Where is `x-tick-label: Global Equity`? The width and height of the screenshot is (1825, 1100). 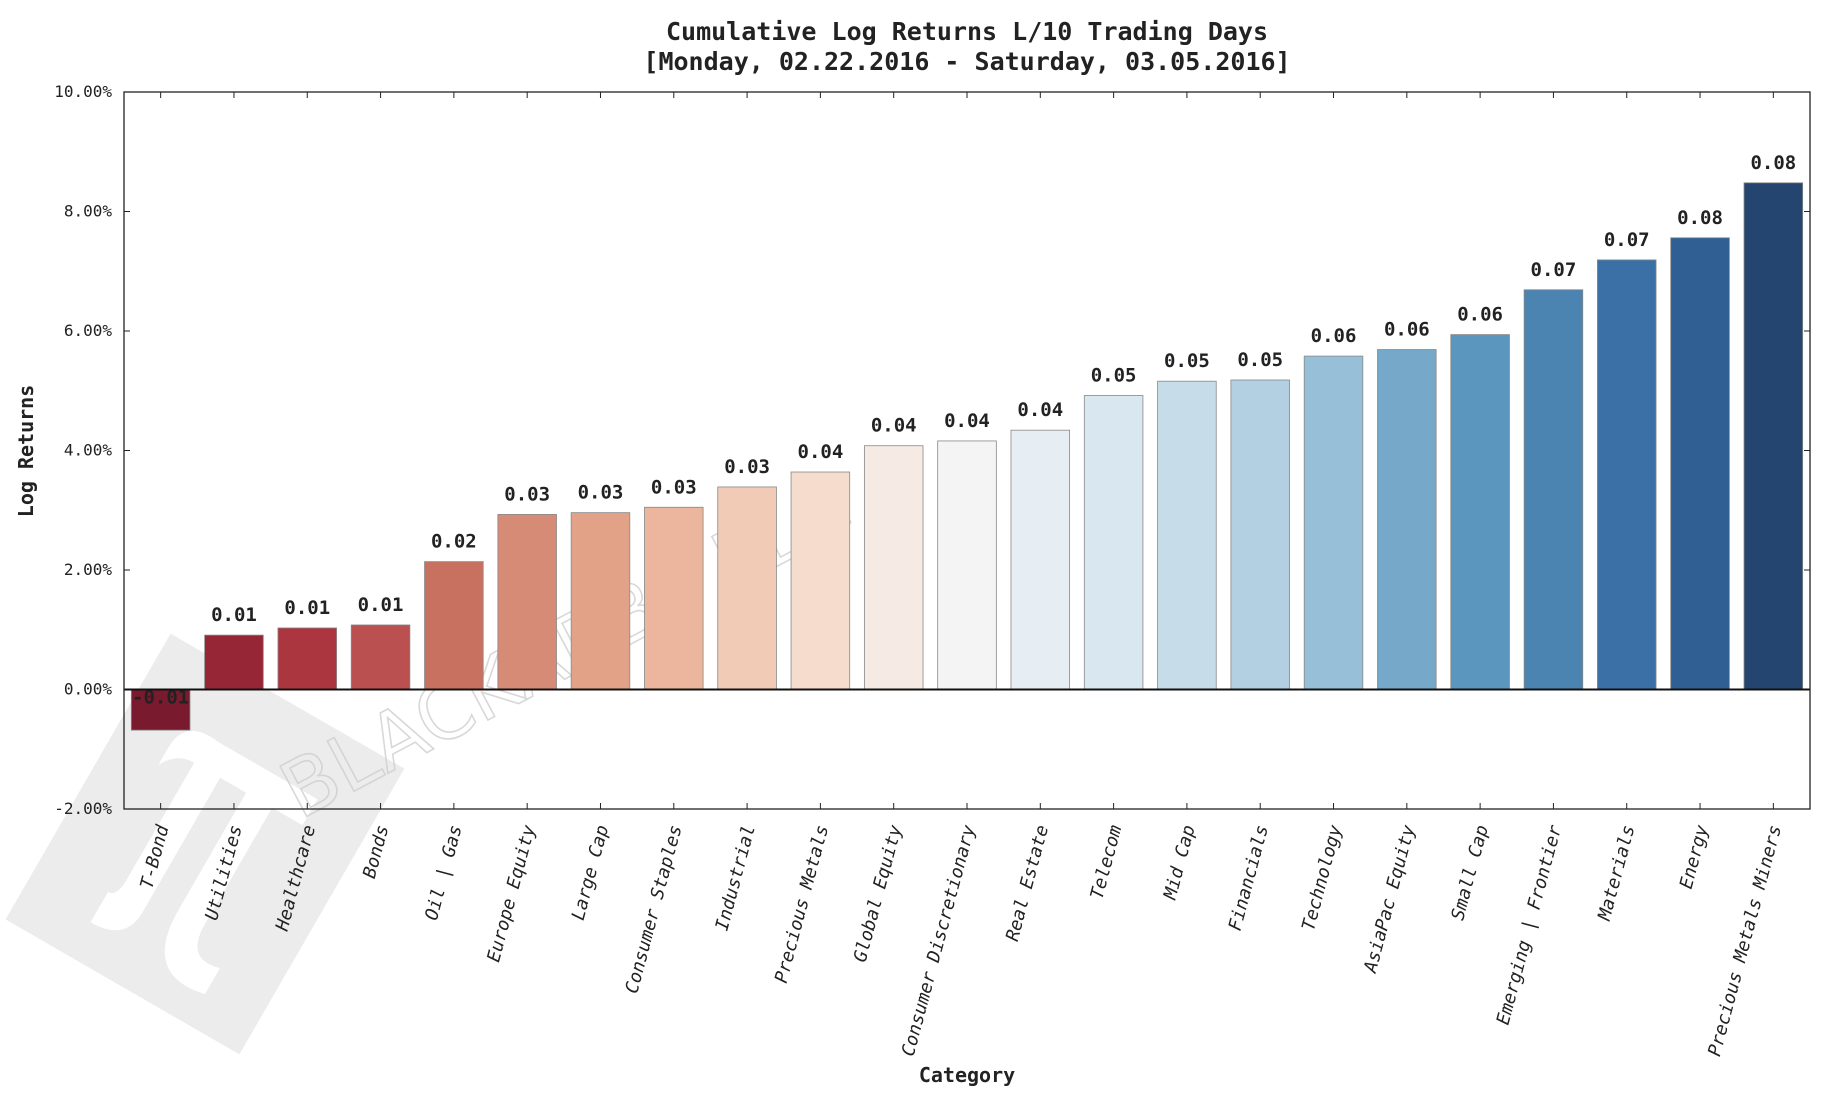 x-tick-label: Global Equity is located at coordinates (878, 894).